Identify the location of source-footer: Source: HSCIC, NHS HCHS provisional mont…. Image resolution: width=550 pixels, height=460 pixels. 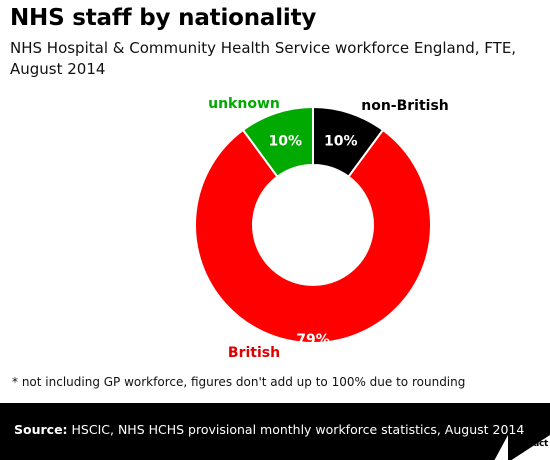
(275, 431).